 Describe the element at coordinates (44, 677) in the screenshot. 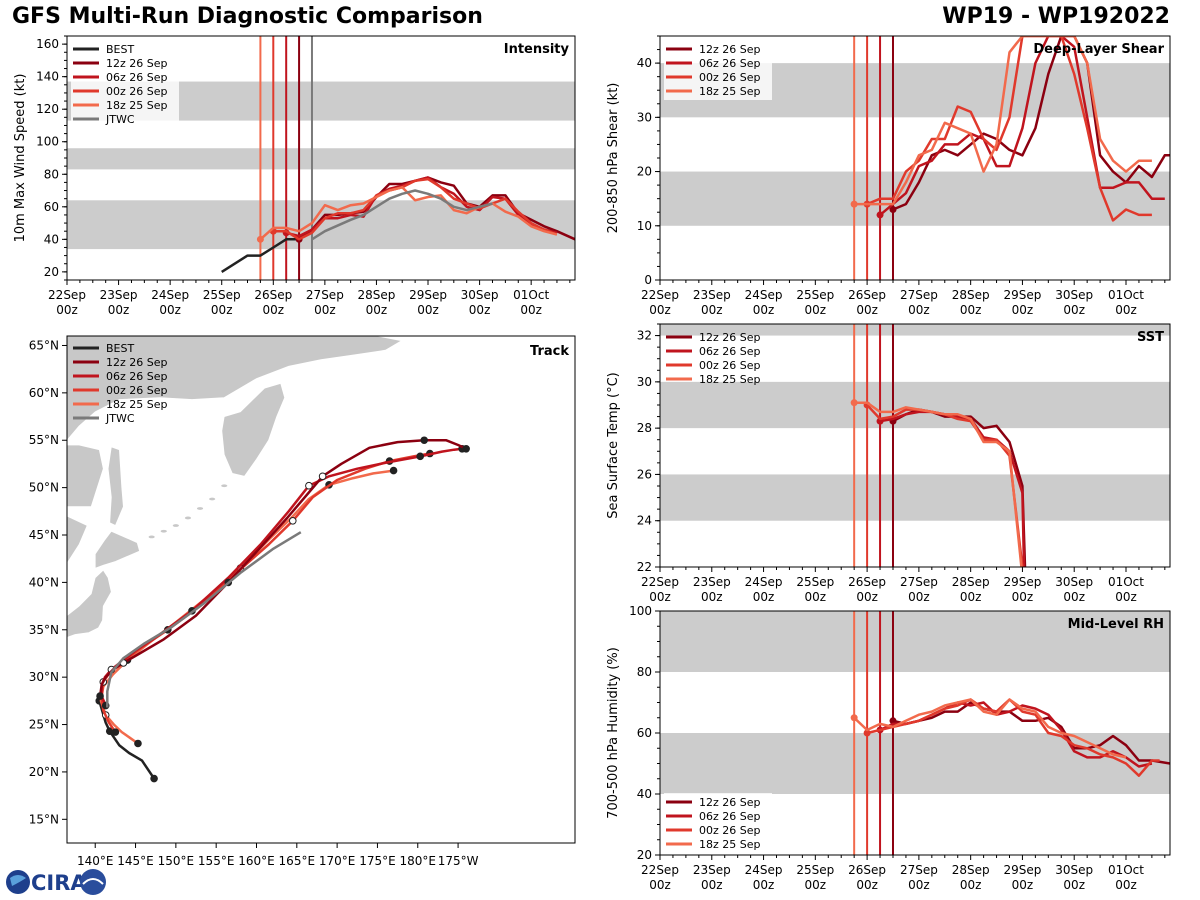

I see `lat-tick-label: 30°N` at that location.